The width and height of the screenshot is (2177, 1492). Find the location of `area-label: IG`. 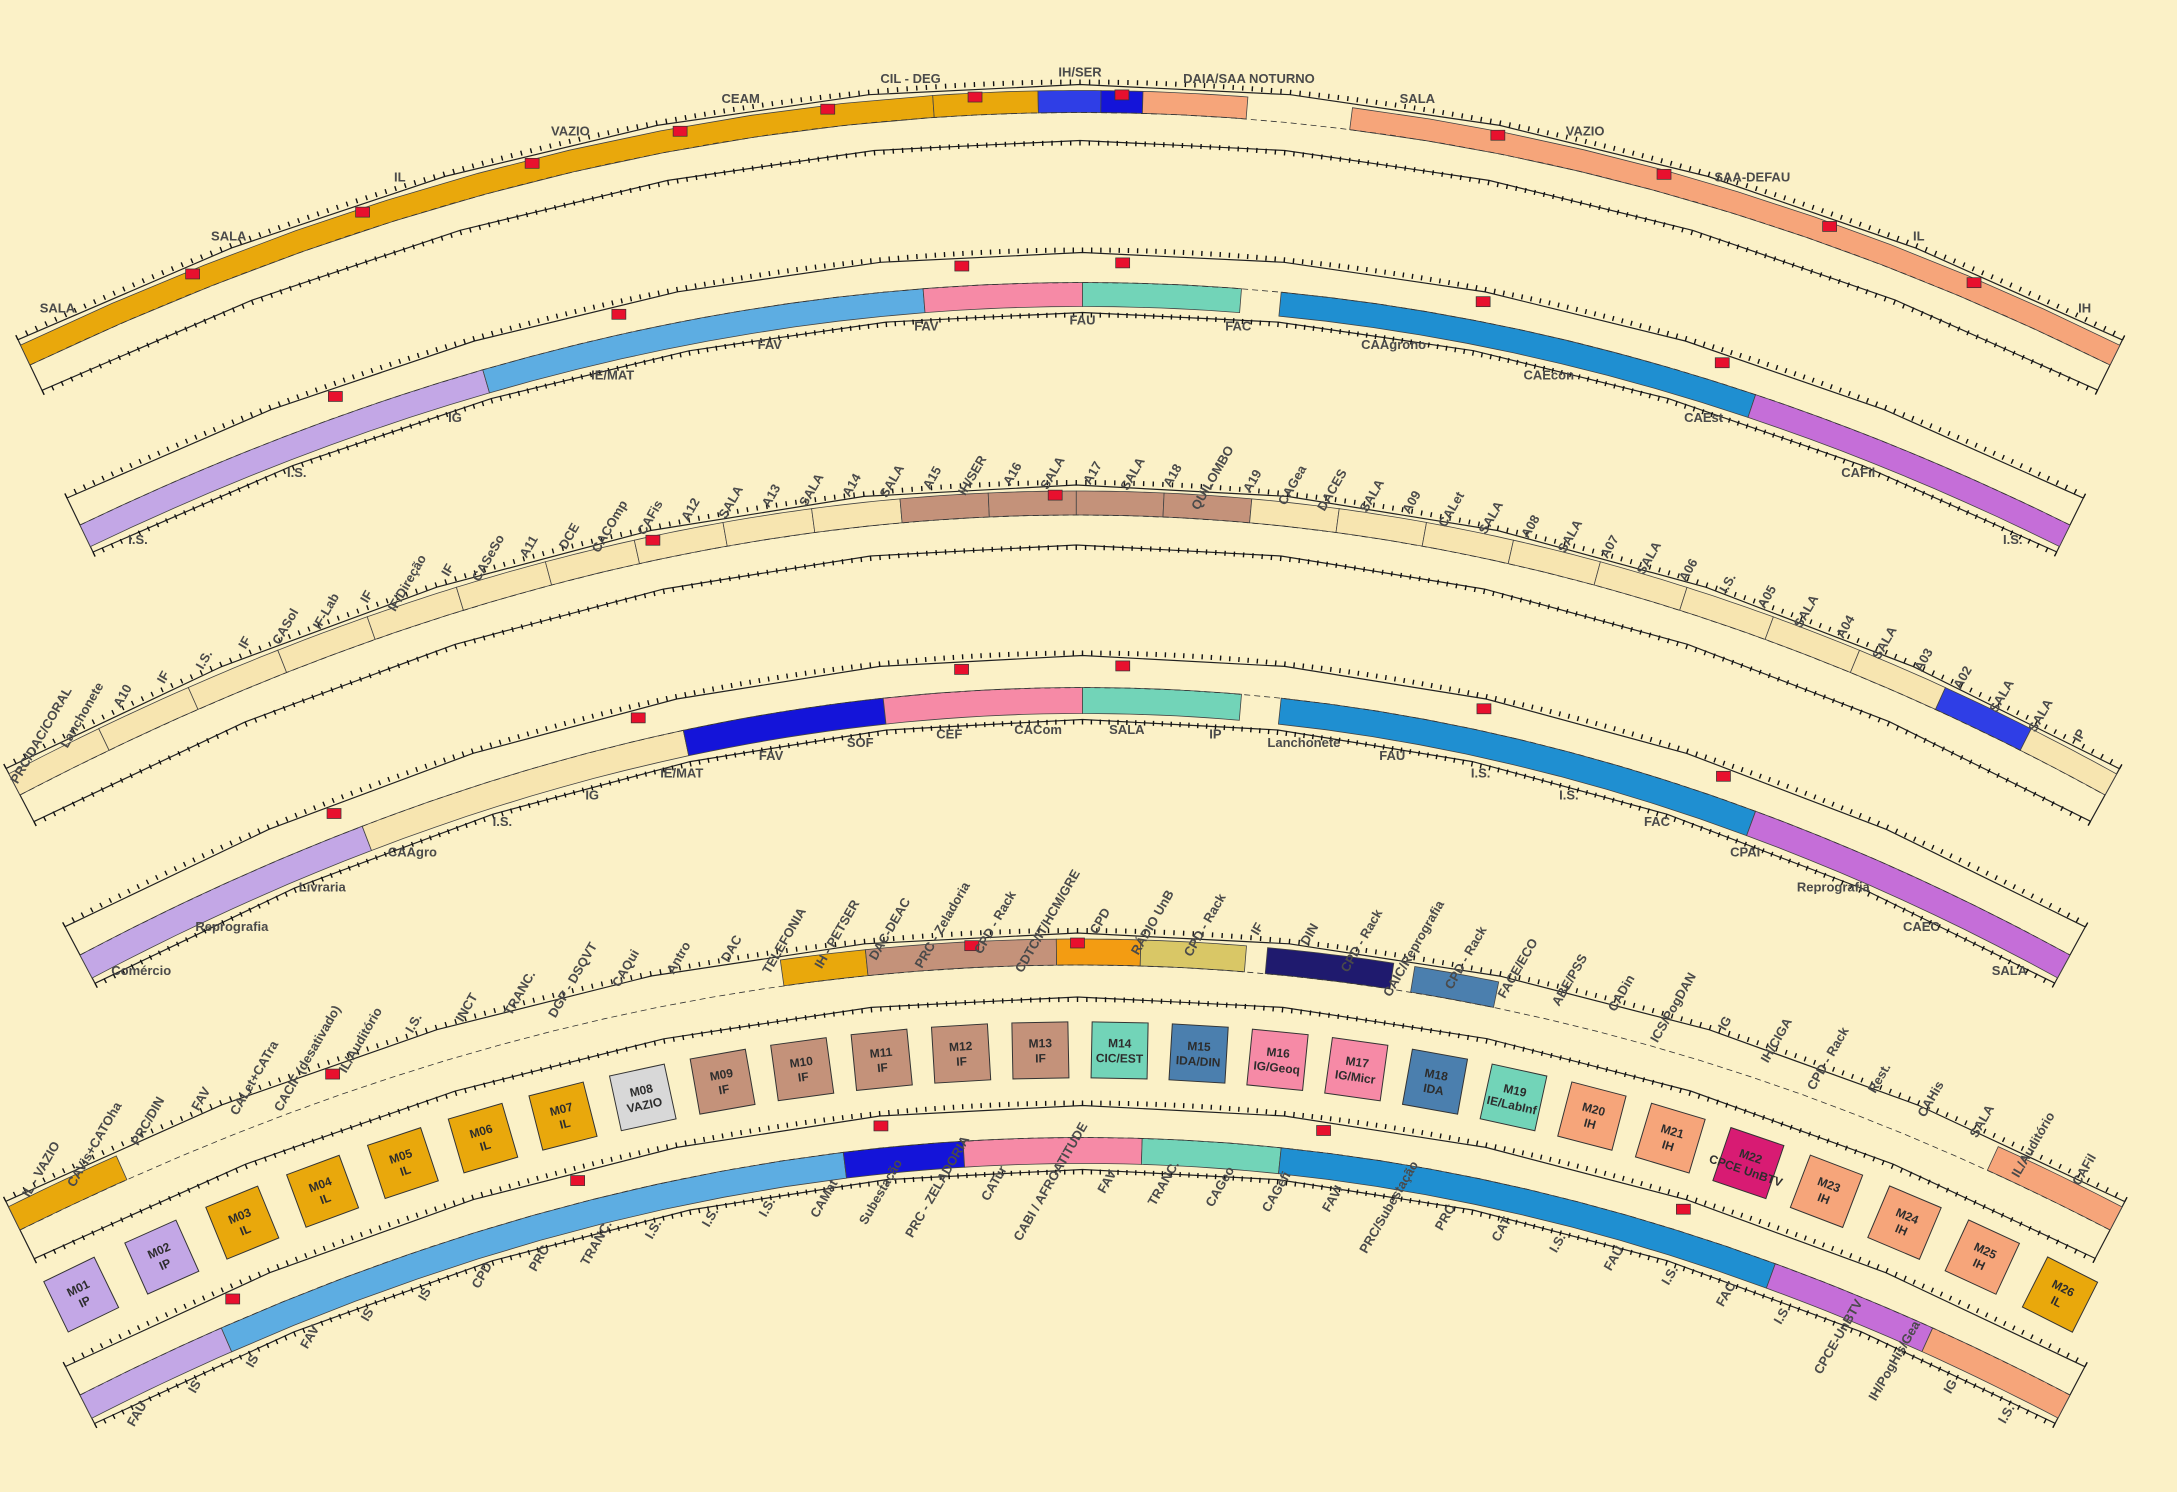

area-label: IG is located at coordinates (592, 795).